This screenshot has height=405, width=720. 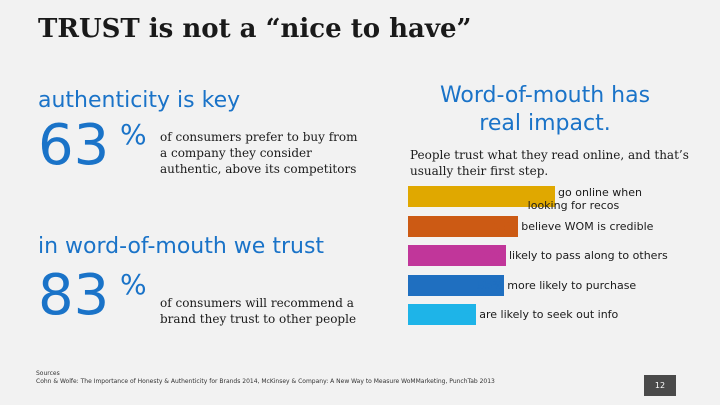 What do you see at coordinates (74, 145) in the screenshot?
I see `authenticity-stat-number: 63` at bounding box center [74, 145].